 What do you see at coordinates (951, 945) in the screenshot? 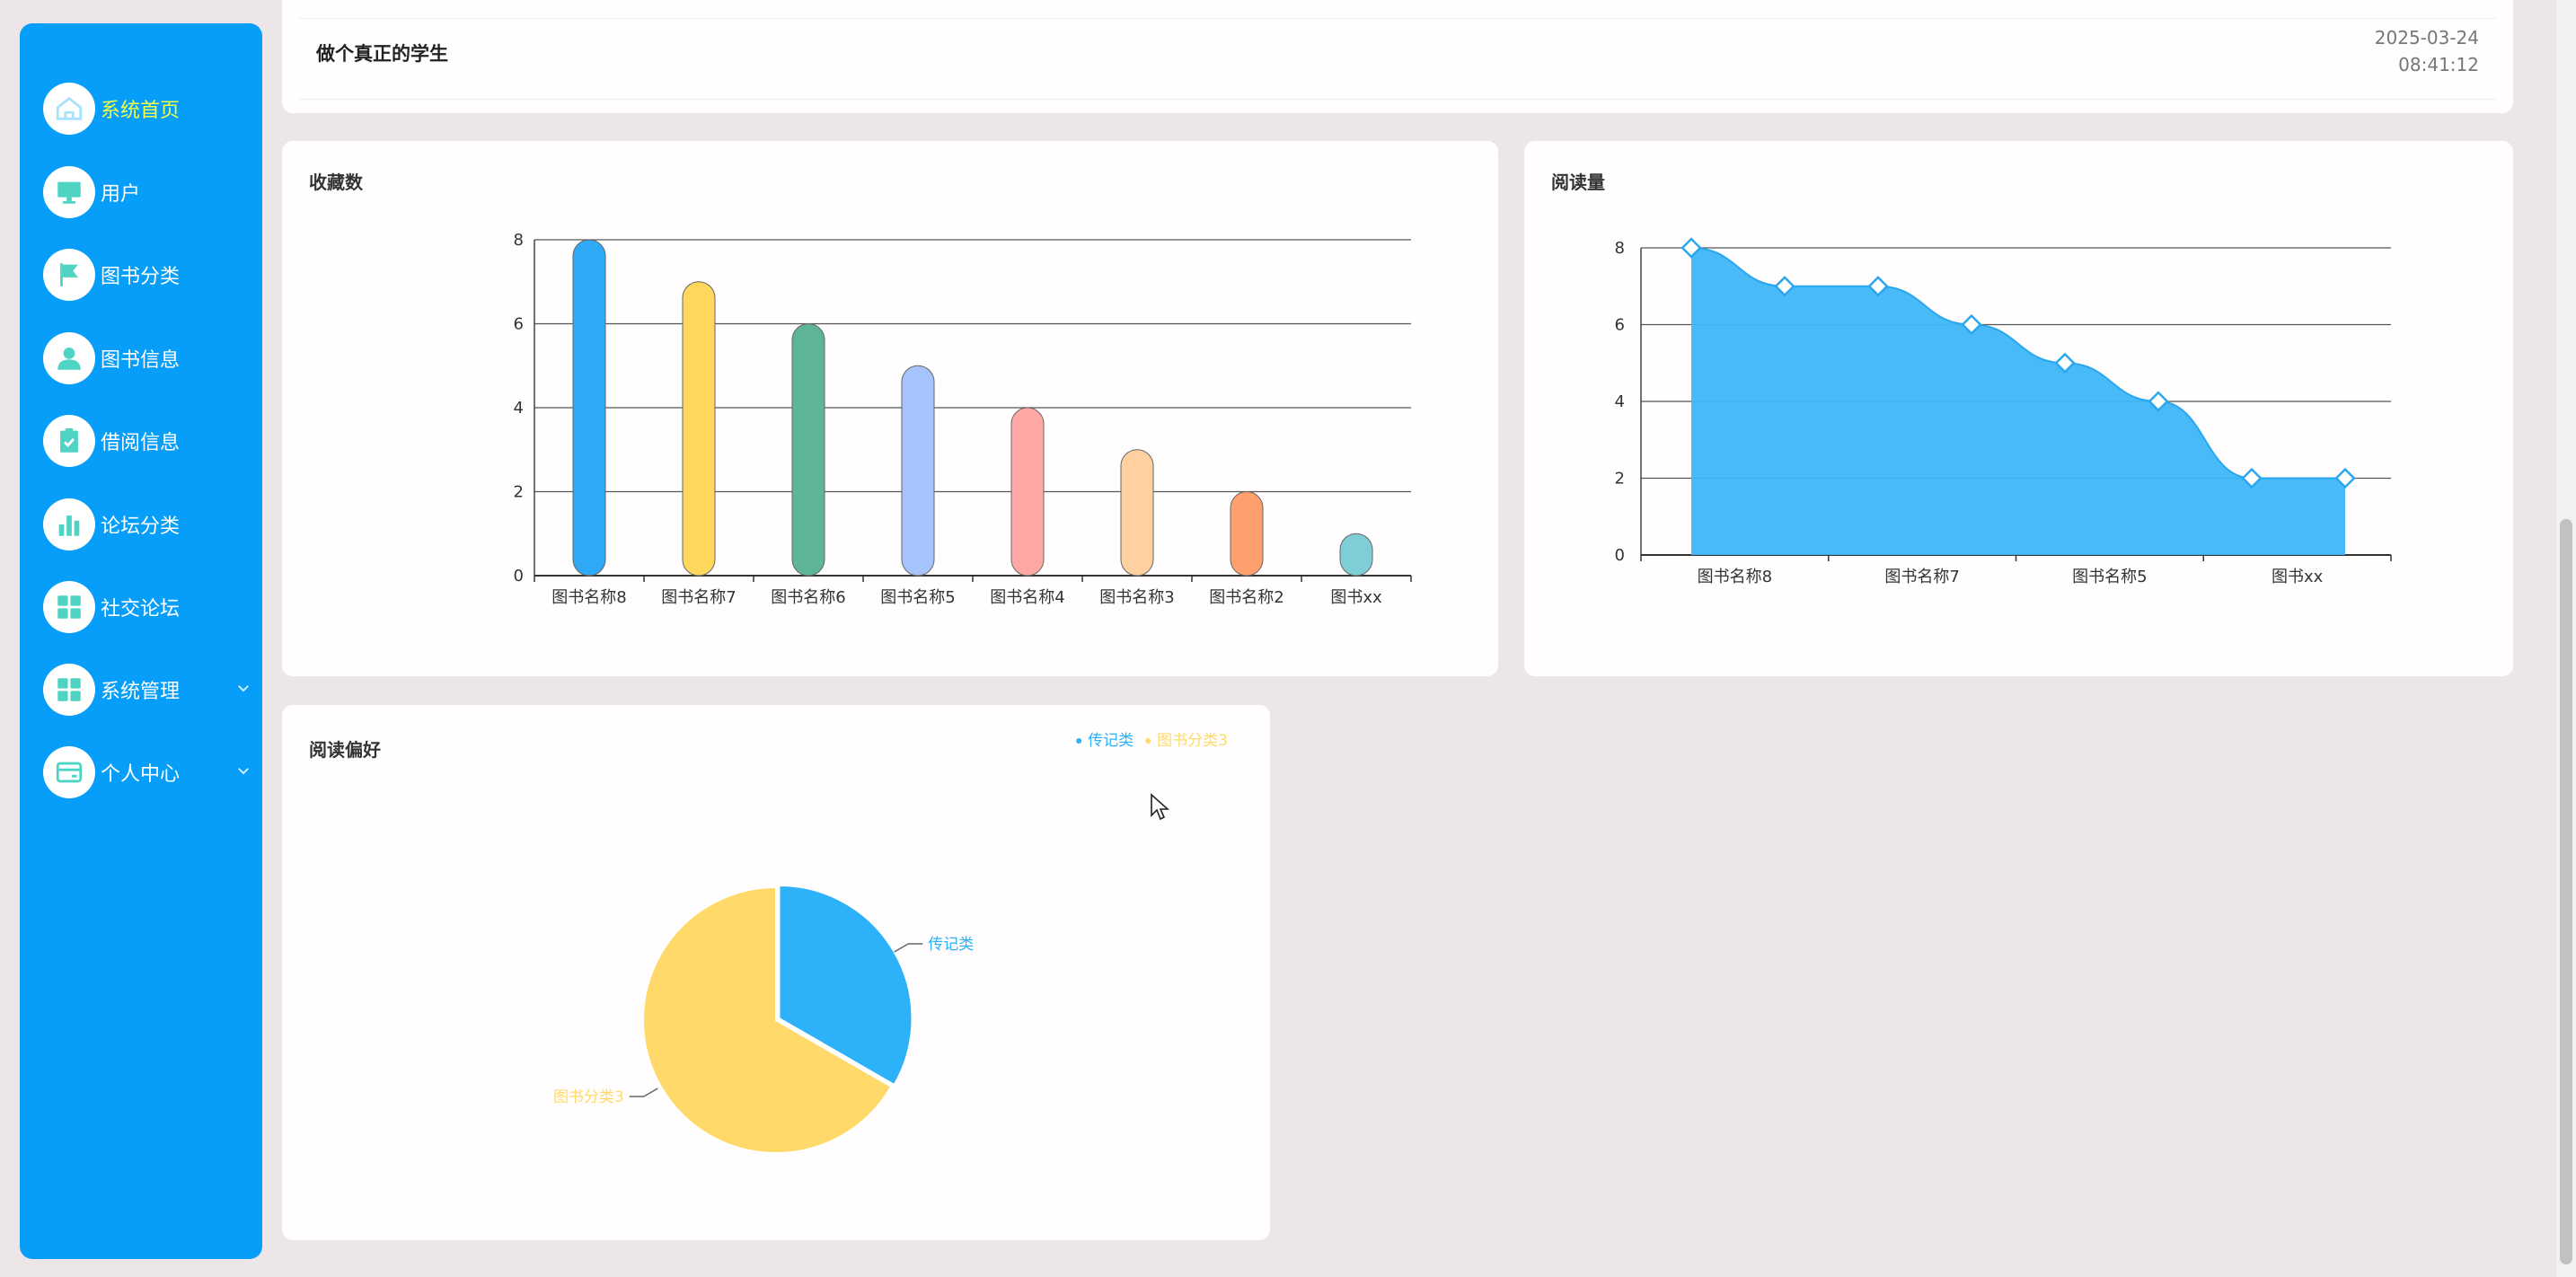
I see `pie-label: 传记类` at bounding box center [951, 945].